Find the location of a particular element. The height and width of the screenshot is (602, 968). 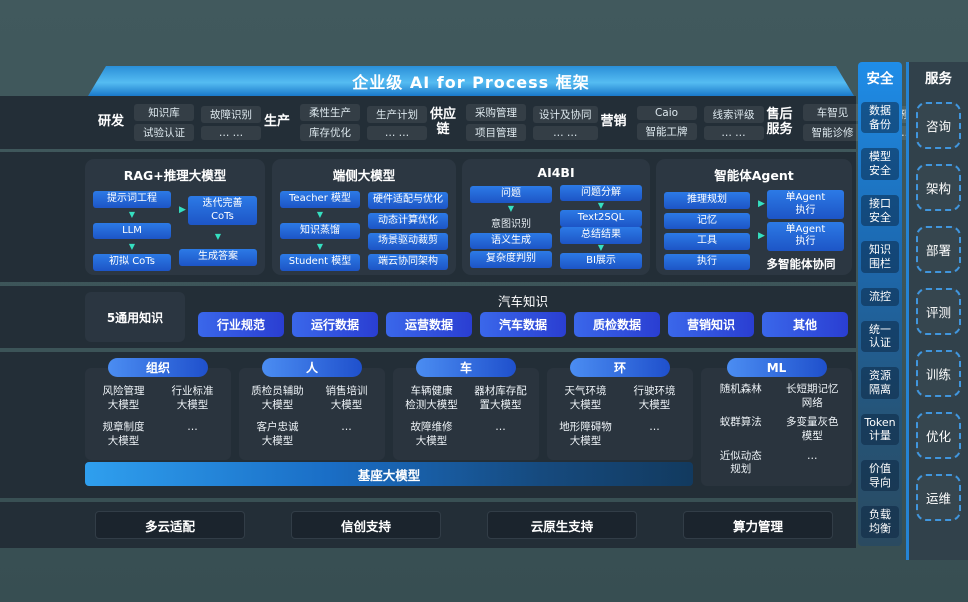

flow-column: Teacher 模型 ▼ 知识蒸馏 ▼ Student 模型 is located at coordinates (320, 231).